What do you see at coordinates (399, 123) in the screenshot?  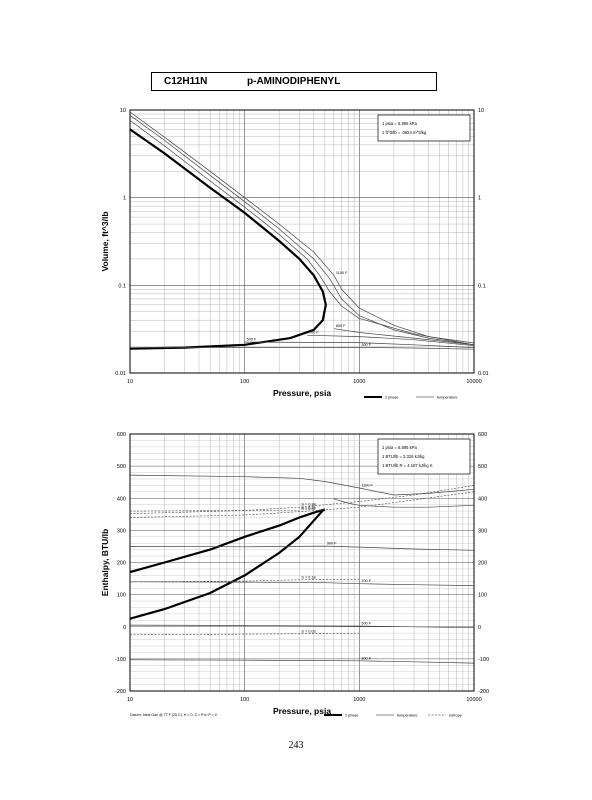 I see `chart1-conversion-note: 1 psia = 6.895 kPa` at bounding box center [399, 123].